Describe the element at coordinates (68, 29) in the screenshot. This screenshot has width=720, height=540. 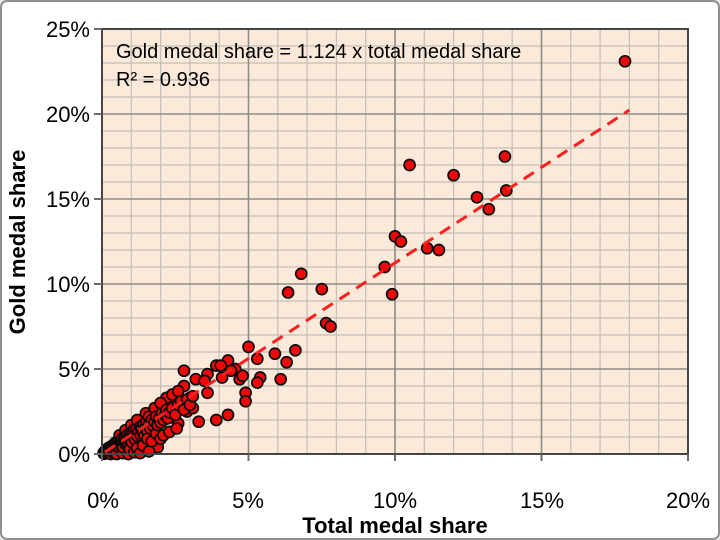
I see `y-tick-label: 25%` at that location.